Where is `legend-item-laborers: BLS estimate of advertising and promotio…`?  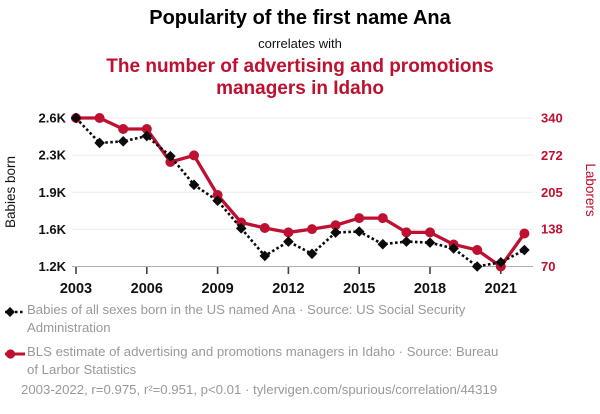 legend-item-laborers: BLS estimate of advertising and promotio… is located at coordinates (298, 360).